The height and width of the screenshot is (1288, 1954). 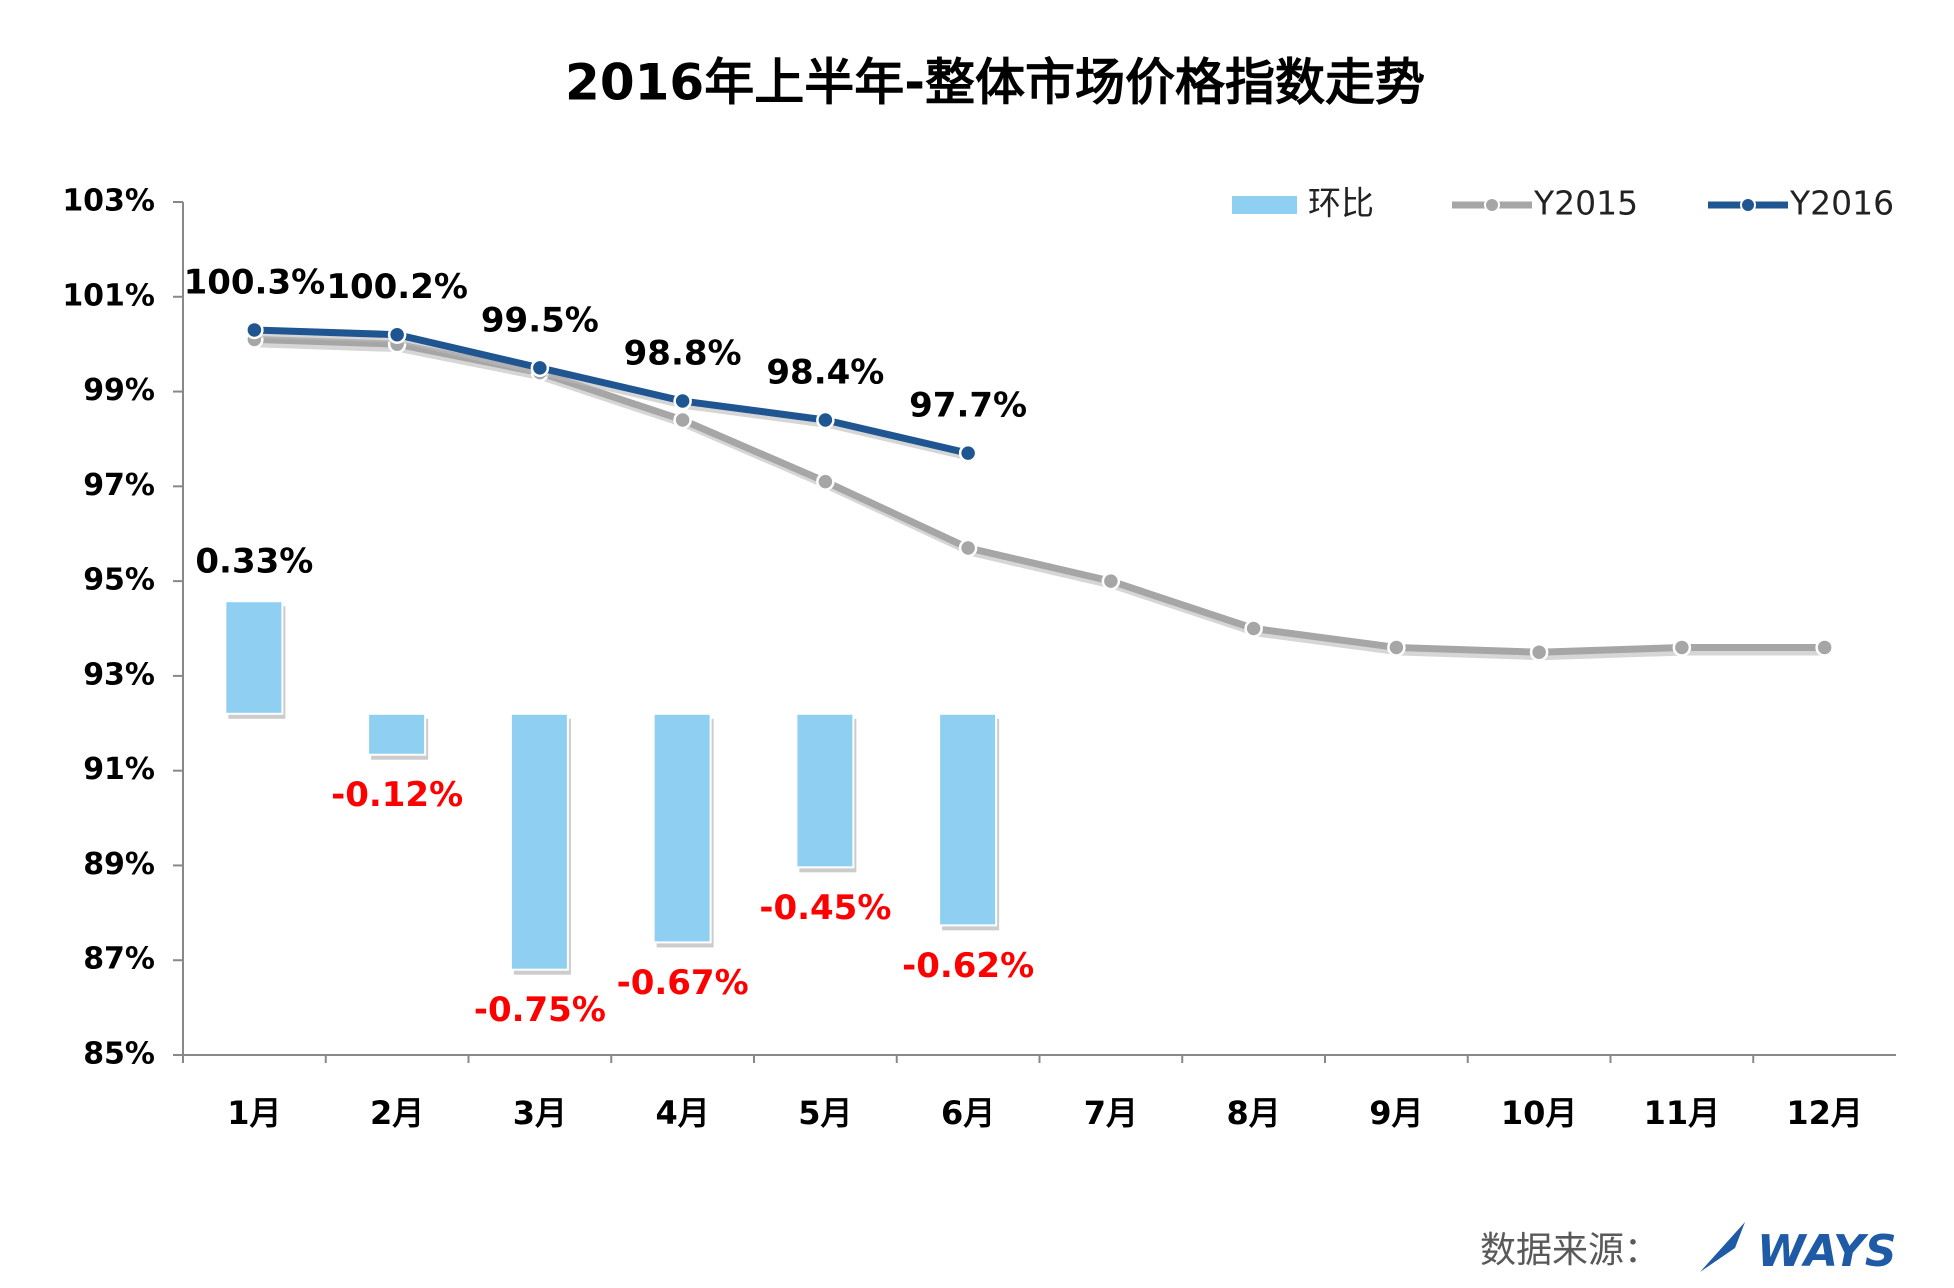 What do you see at coordinates (119, 864) in the screenshot?
I see `y-tick-label: 89%` at bounding box center [119, 864].